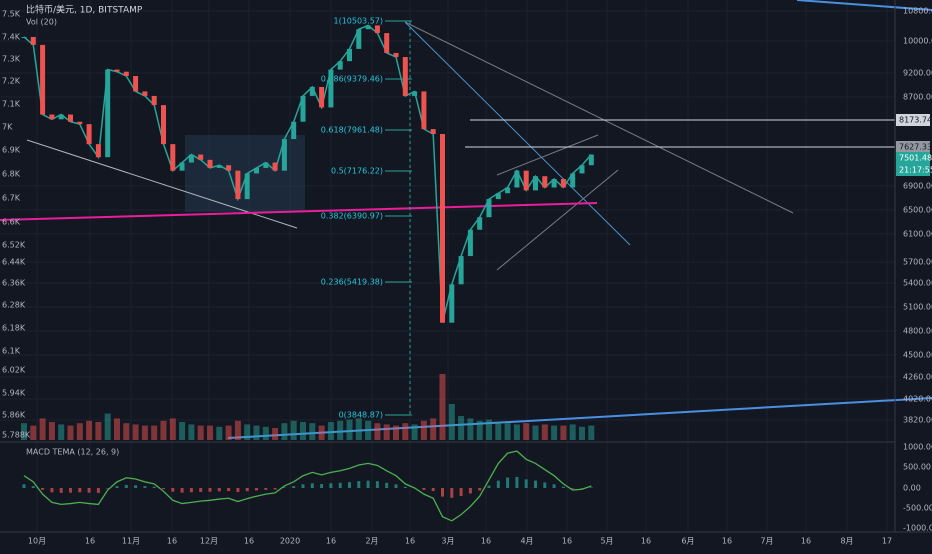  Describe the element at coordinates (917, 186) in the screenshot. I see `right-axis-label: 6900.00` at that location.